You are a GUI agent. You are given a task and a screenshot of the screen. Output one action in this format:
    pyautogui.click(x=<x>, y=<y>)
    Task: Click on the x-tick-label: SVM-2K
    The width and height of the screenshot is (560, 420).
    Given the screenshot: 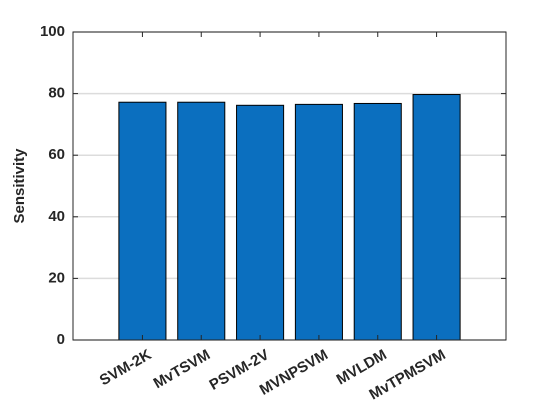 What is the action you would take?
    pyautogui.click(x=126, y=367)
    